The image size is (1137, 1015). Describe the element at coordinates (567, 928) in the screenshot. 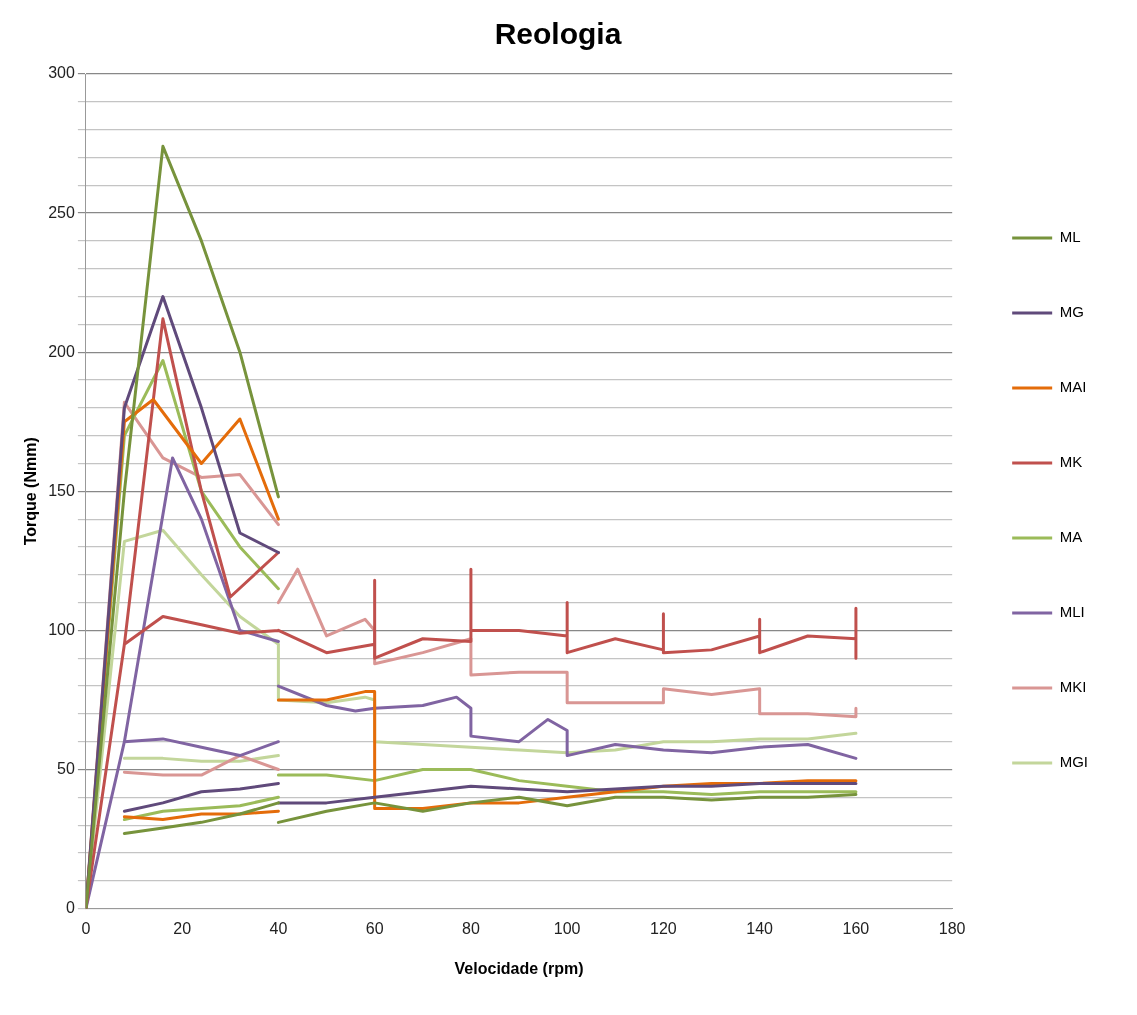

I see `x-tick-label: 100` at that location.